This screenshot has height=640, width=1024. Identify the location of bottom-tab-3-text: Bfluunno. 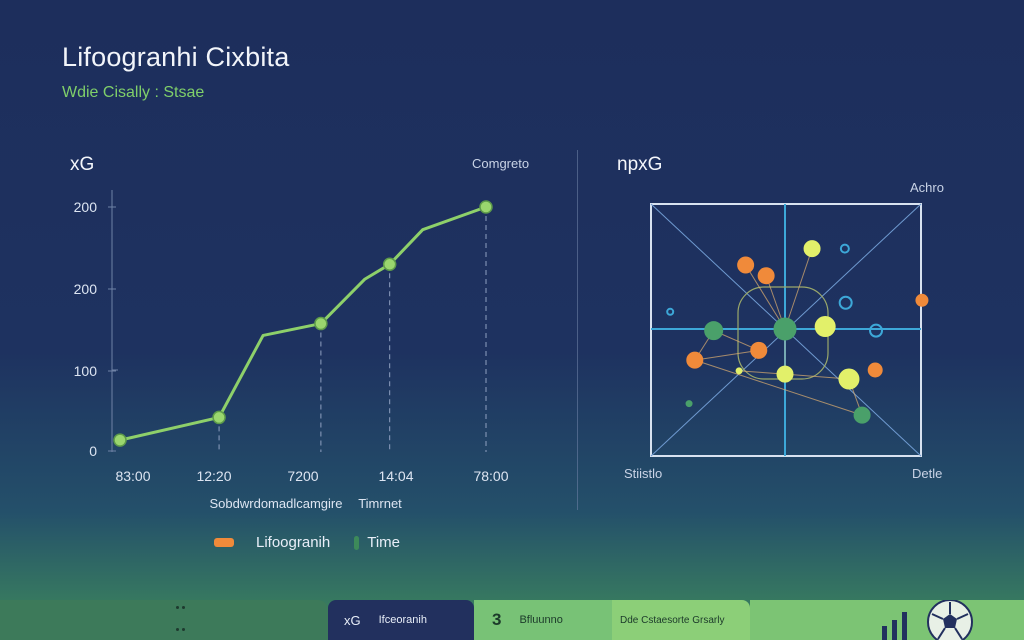
(541, 620).